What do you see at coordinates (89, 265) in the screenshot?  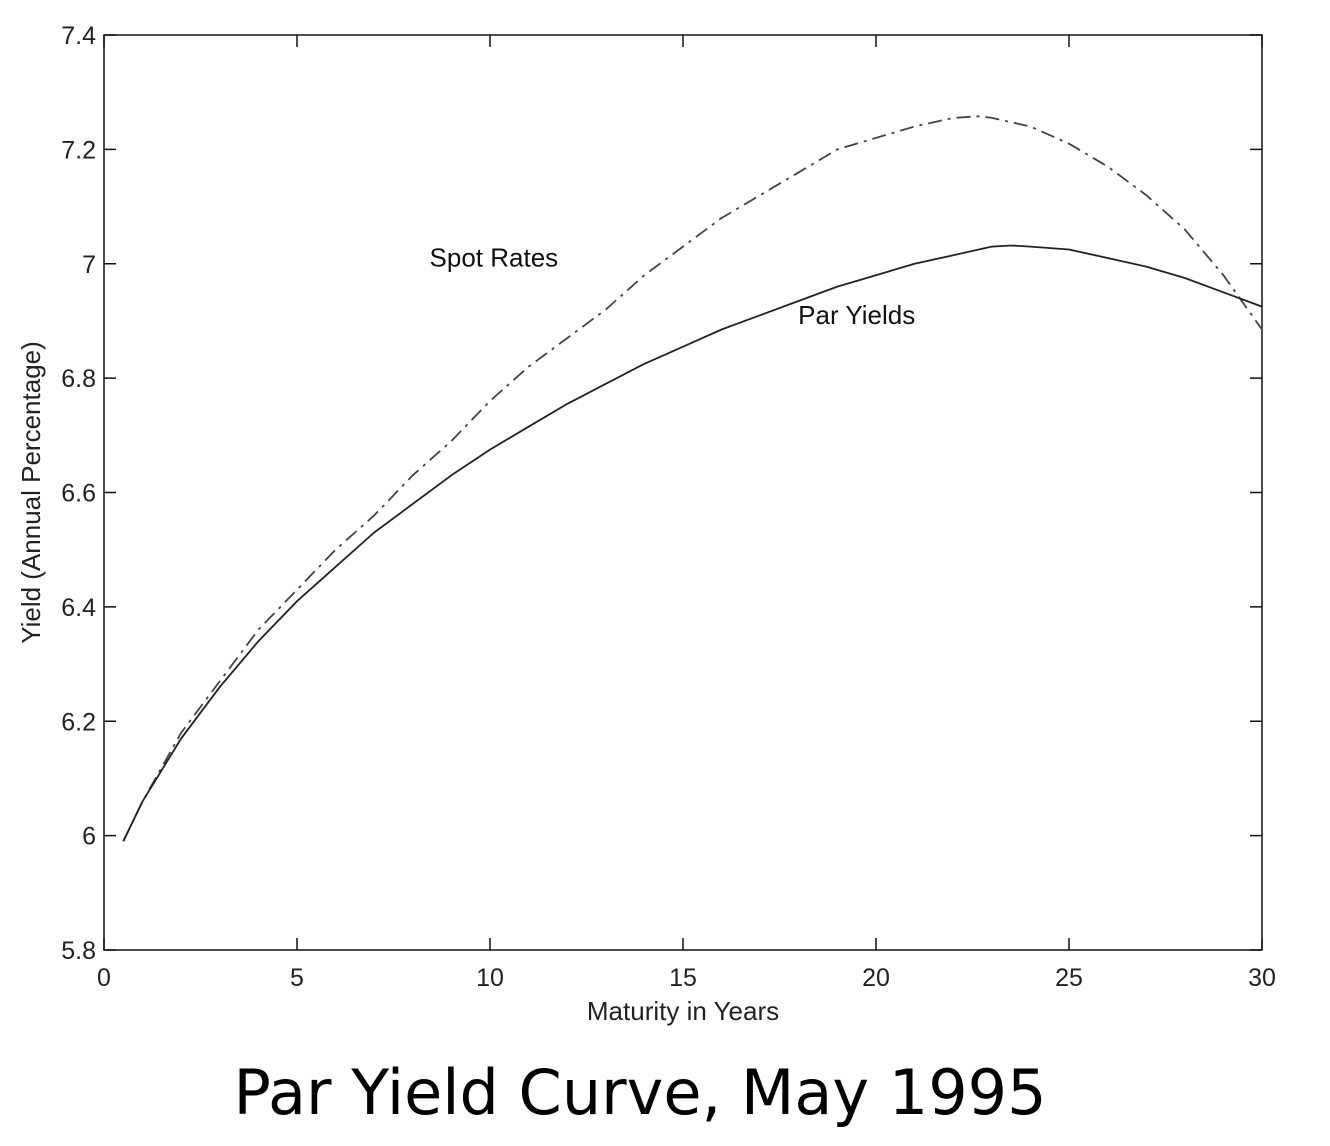 I see `y-tick-label: 7` at bounding box center [89, 265].